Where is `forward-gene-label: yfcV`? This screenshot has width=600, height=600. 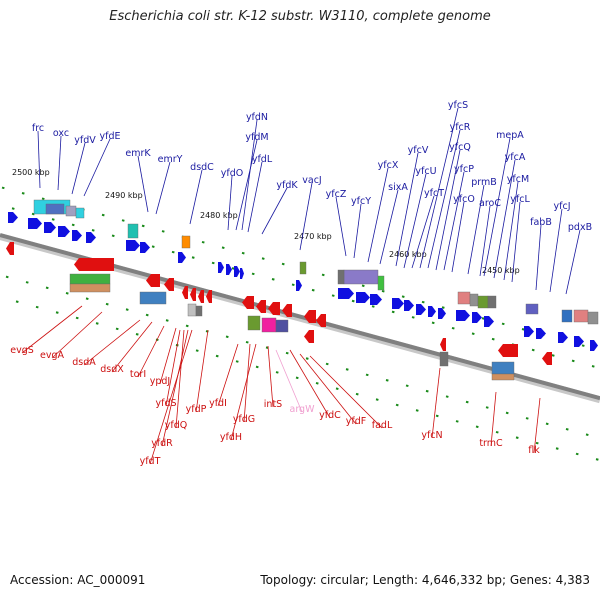
forward-gene-label: yfcV is located at coordinates (418, 150).